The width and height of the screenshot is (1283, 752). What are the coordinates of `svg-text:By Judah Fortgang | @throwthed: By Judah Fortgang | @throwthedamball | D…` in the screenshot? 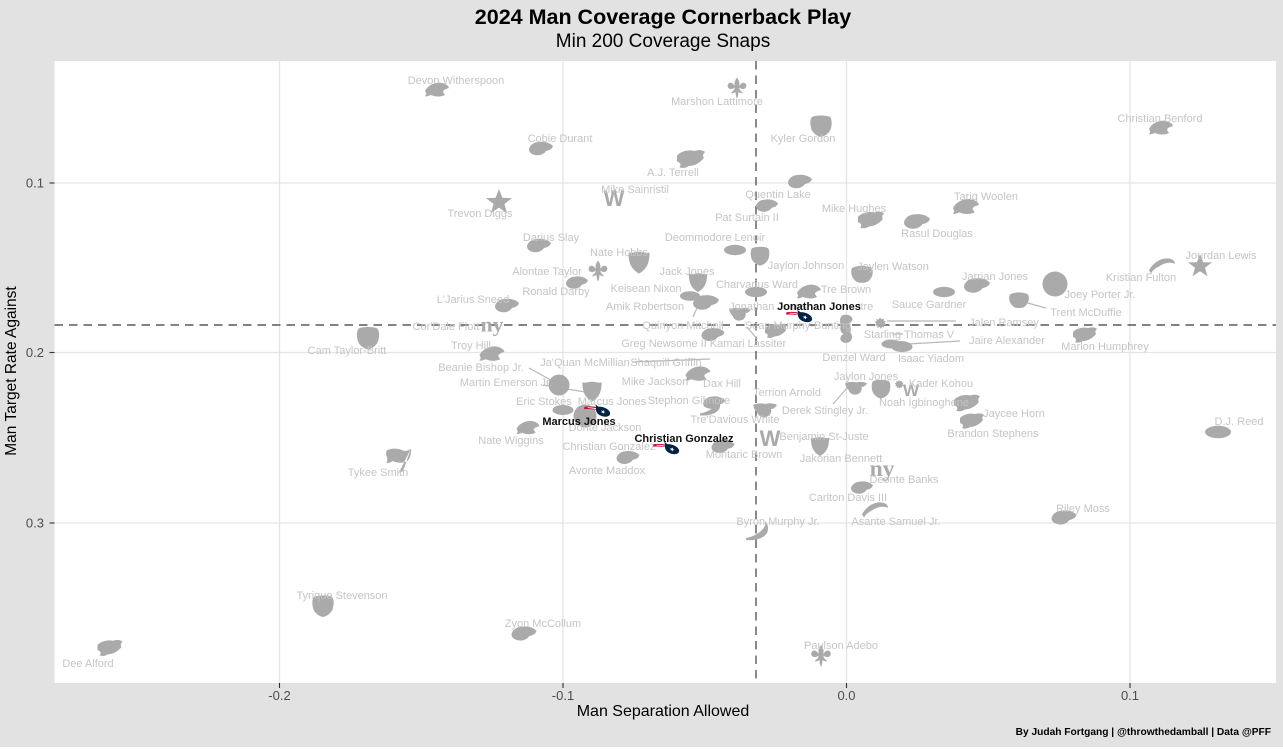 It's located at (1143, 732).